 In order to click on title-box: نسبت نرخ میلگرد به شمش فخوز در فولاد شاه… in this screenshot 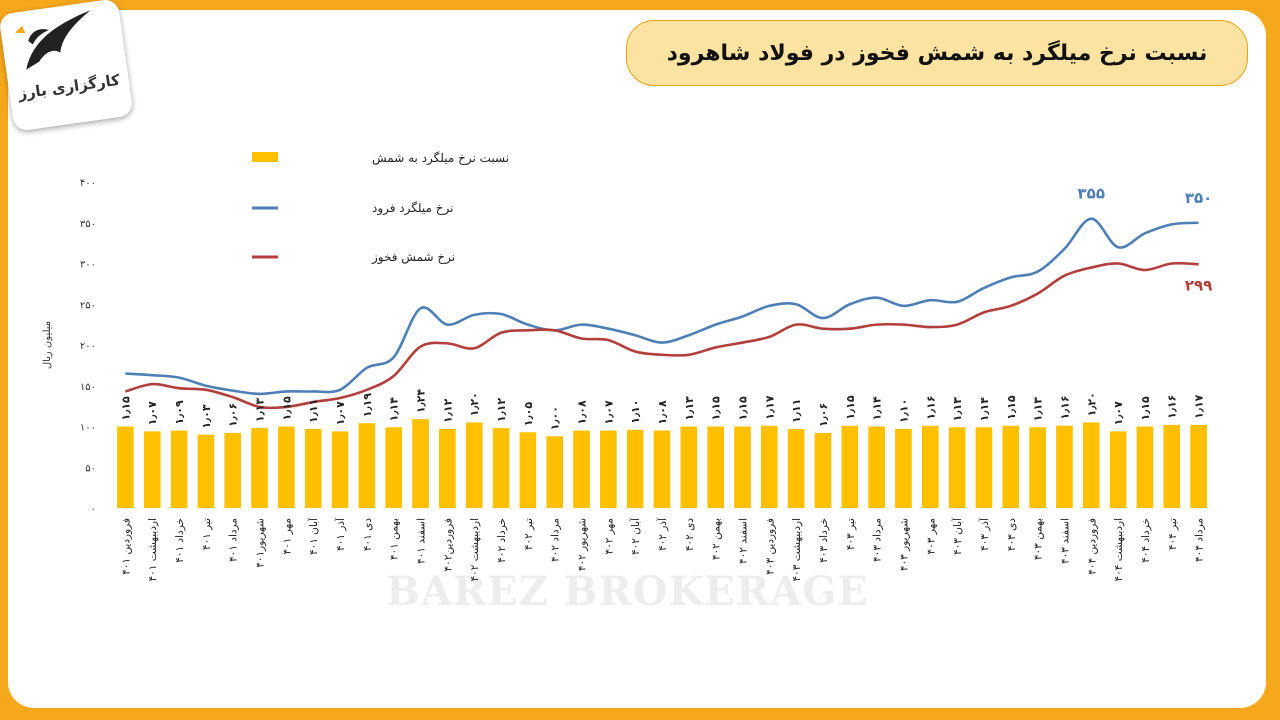, I will do `click(937, 53)`.